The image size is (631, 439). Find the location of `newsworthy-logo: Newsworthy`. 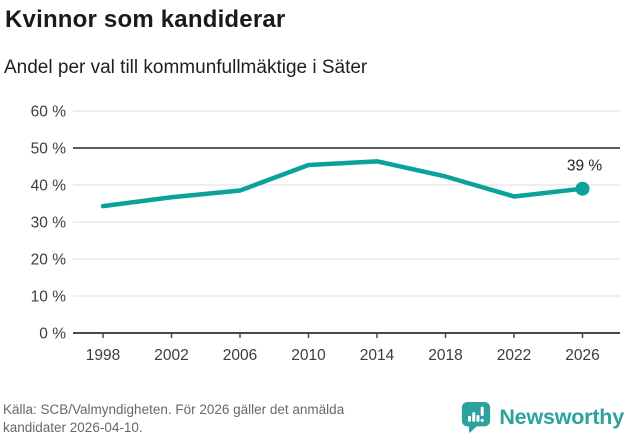

newsworthy-logo: Newsworthy is located at coordinates (542, 417).